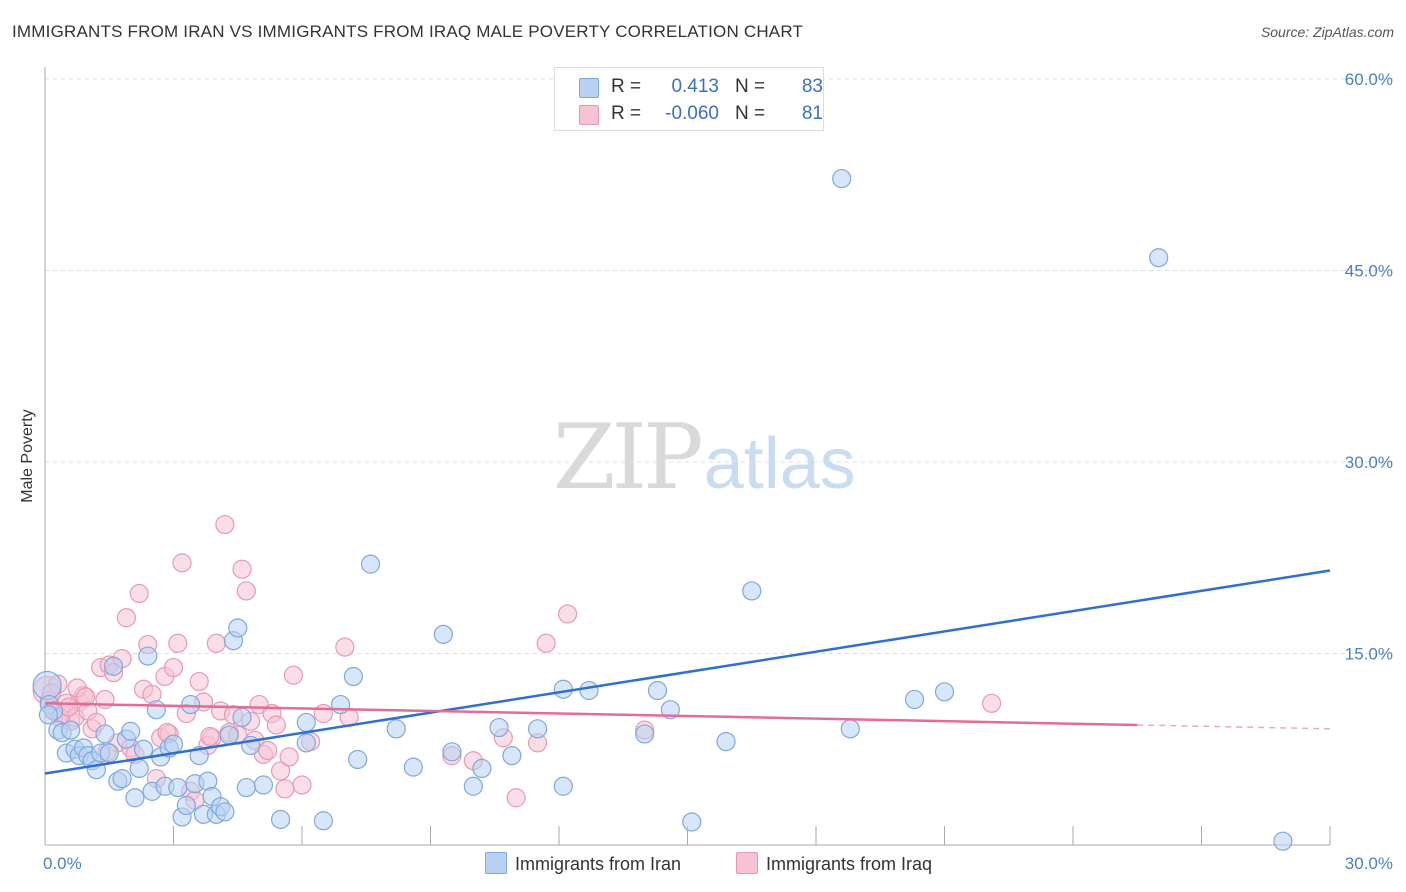  I want to click on iraq-trend-line, so click(591, 714).